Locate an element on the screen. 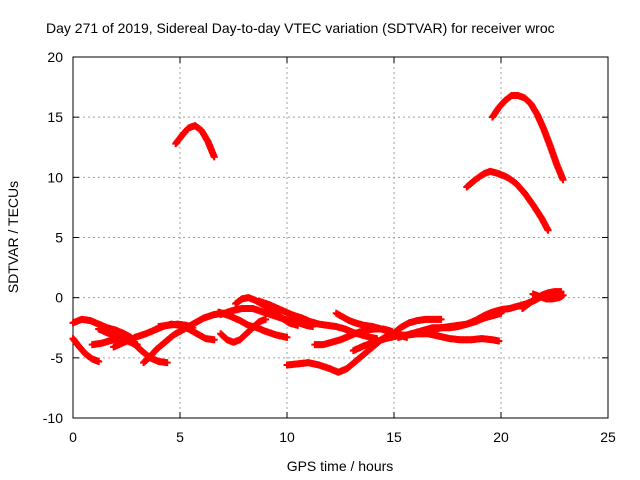  x-tick-label: 5 is located at coordinates (180, 437).